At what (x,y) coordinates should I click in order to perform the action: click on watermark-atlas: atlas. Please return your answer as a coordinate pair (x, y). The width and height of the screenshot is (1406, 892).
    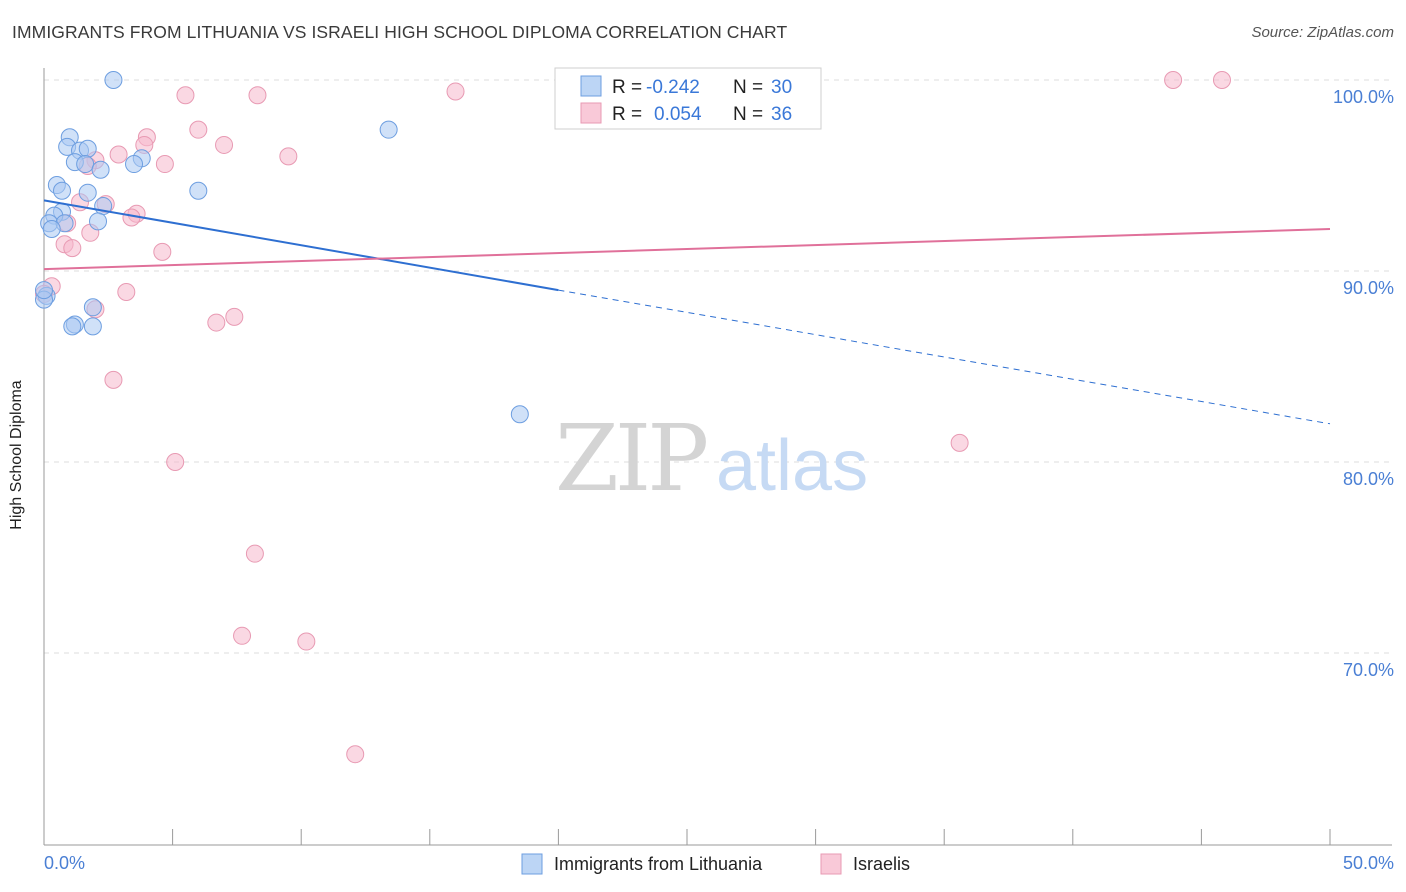
    Looking at the image, I should click on (792, 466).